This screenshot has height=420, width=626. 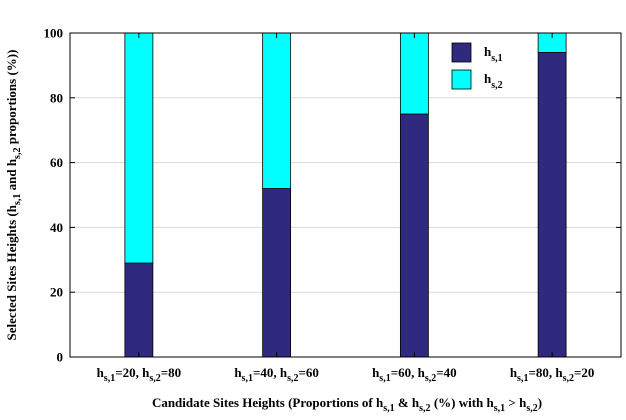 I want to click on x-tick-label: hs,1=40, hs,2=60, so click(x=276, y=374).